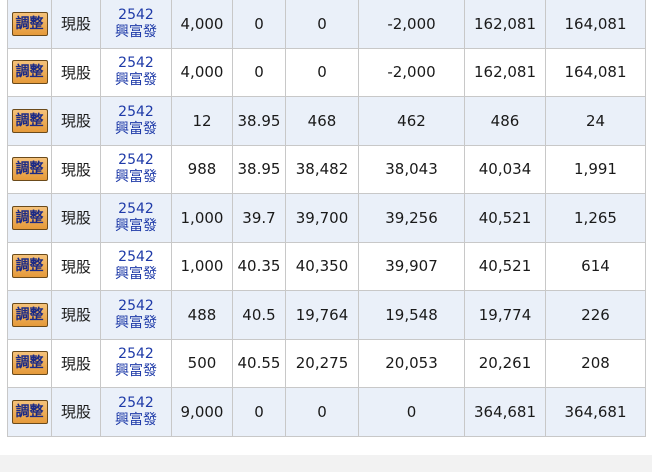 The image size is (652, 472). Describe the element at coordinates (322, 121) in the screenshot. I see `cost: 468` at that location.